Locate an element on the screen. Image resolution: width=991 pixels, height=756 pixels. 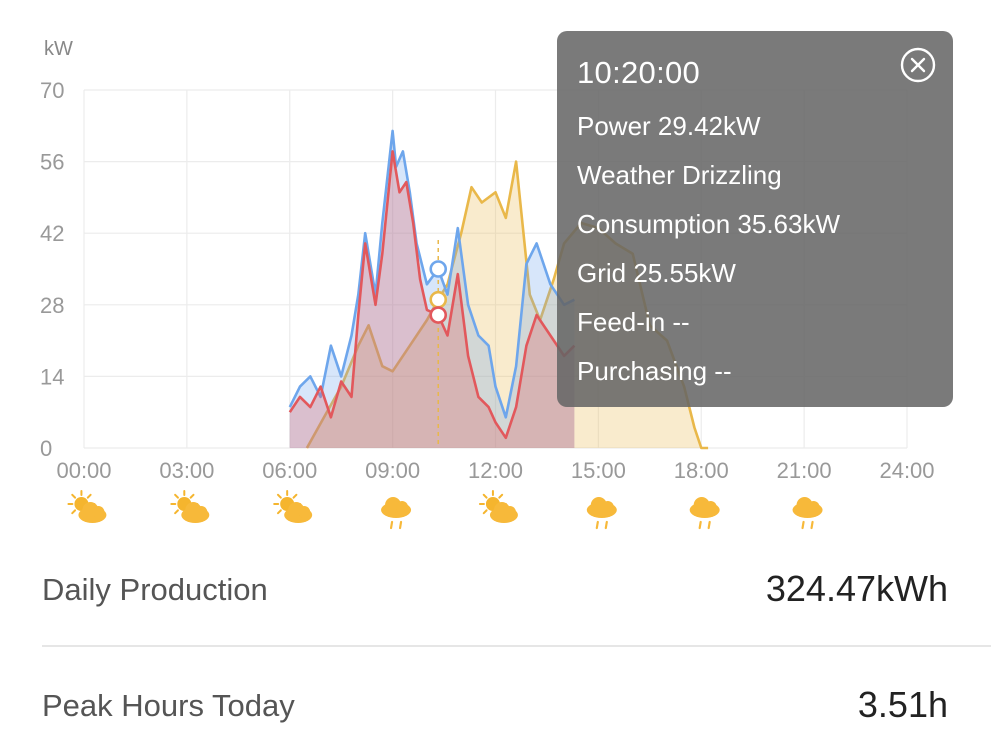
y-tick-label: 56 is located at coordinates (52, 162).